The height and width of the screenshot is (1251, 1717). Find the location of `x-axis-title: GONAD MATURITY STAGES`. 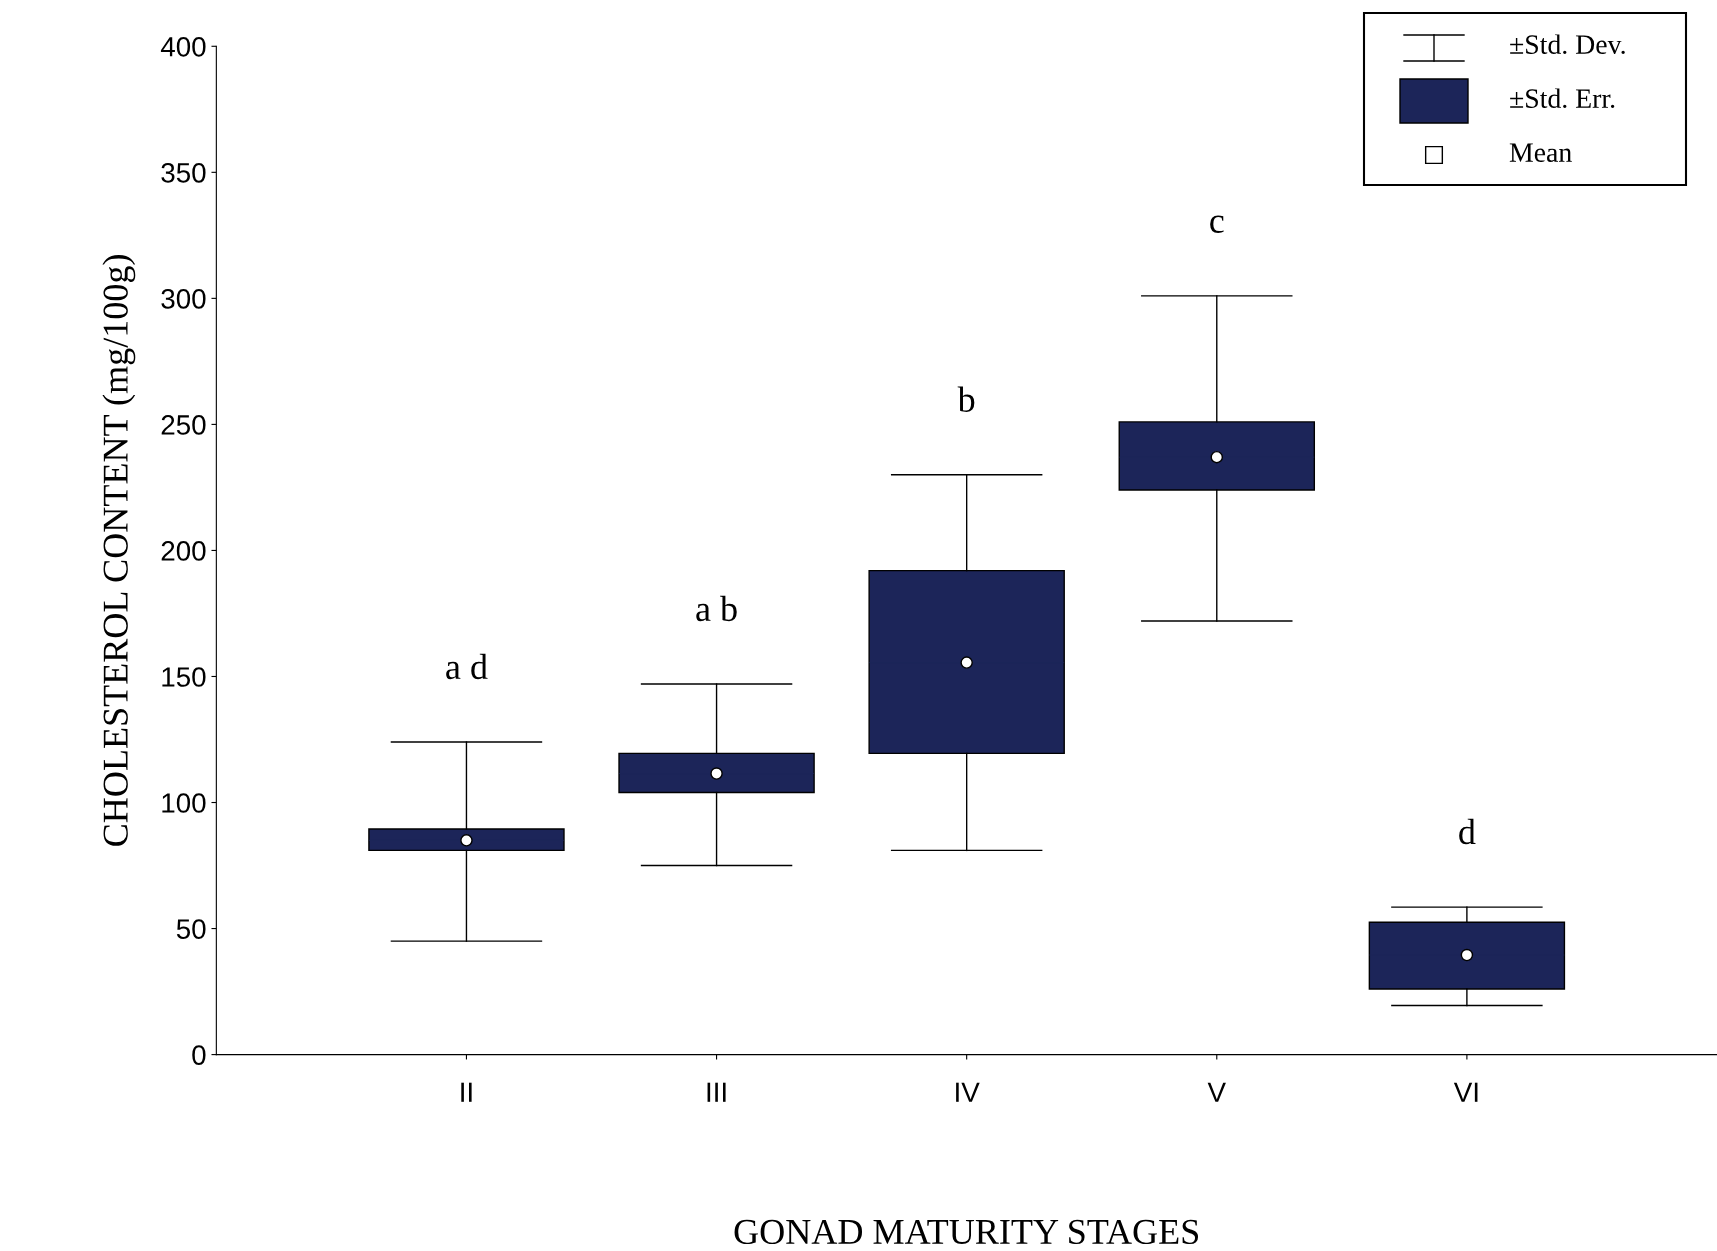

x-axis-title: GONAD MATURITY STAGES is located at coordinates (966, 1232).